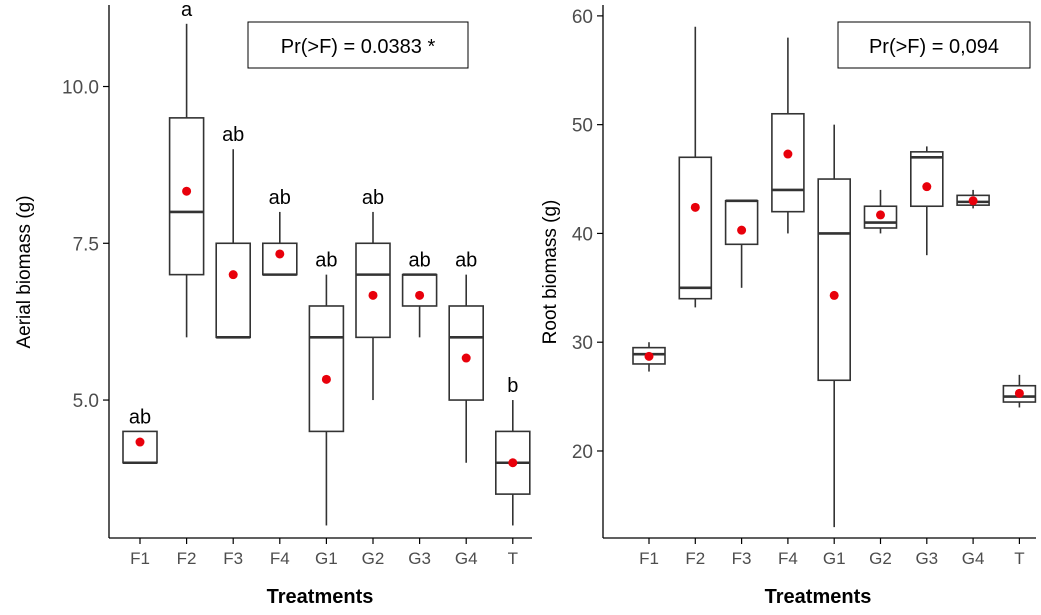  I want to click on box-f3: ab, so click(233, 231).